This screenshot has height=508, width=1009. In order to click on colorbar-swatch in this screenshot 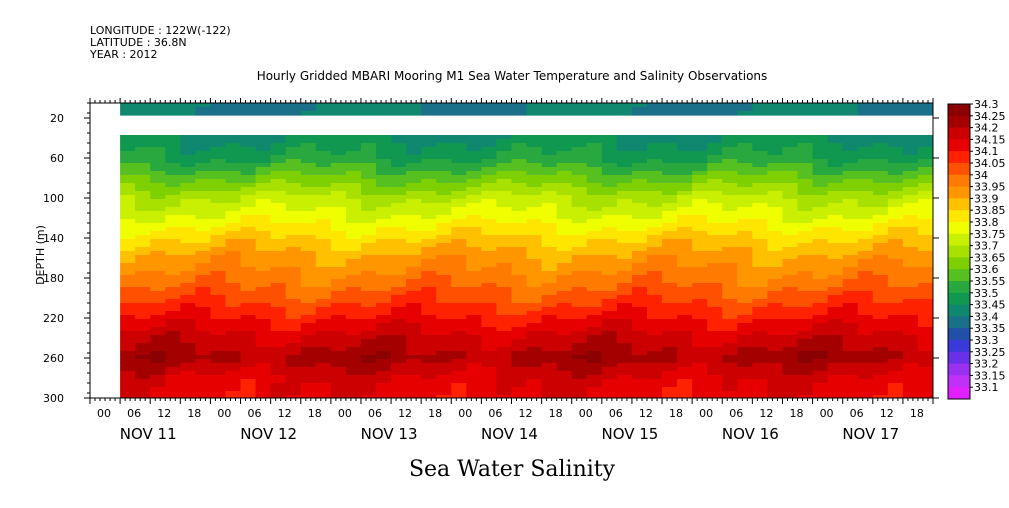, I will do `click(959, 369)`.